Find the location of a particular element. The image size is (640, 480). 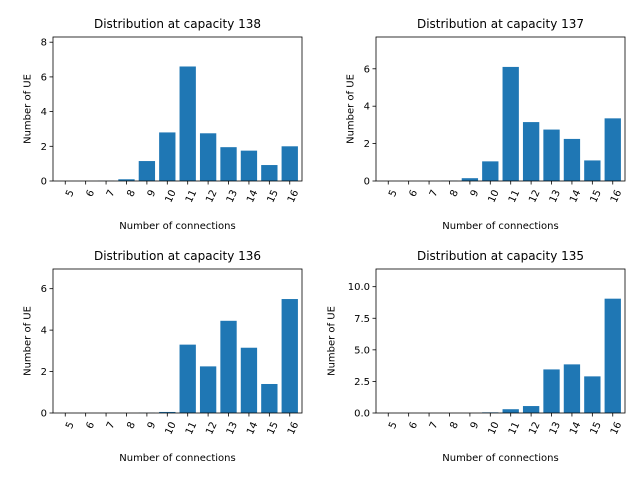

chart-title: Distribution at capacity 138 is located at coordinates (177, 24).